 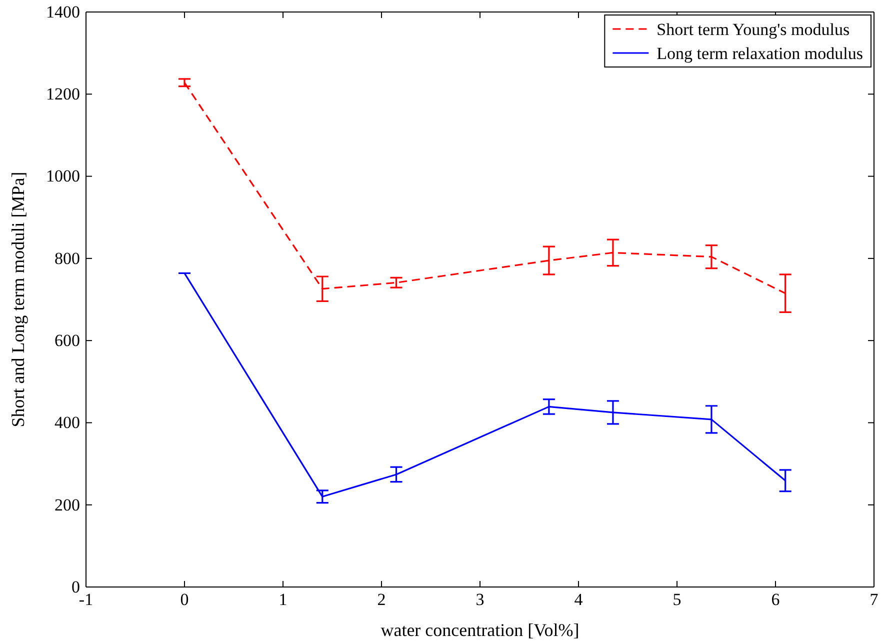 What do you see at coordinates (76, 586) in the screenshot?
I see `y-tick-label: 0` at bounding box center [76, 586].